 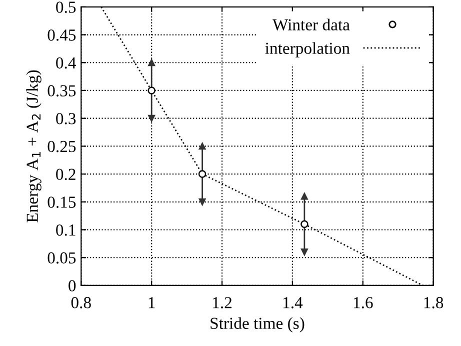 What do you see at coordinates (66, 174) in the screenshot?
I see `y-tick-label: 0.2` at bounding box center [66, 174].